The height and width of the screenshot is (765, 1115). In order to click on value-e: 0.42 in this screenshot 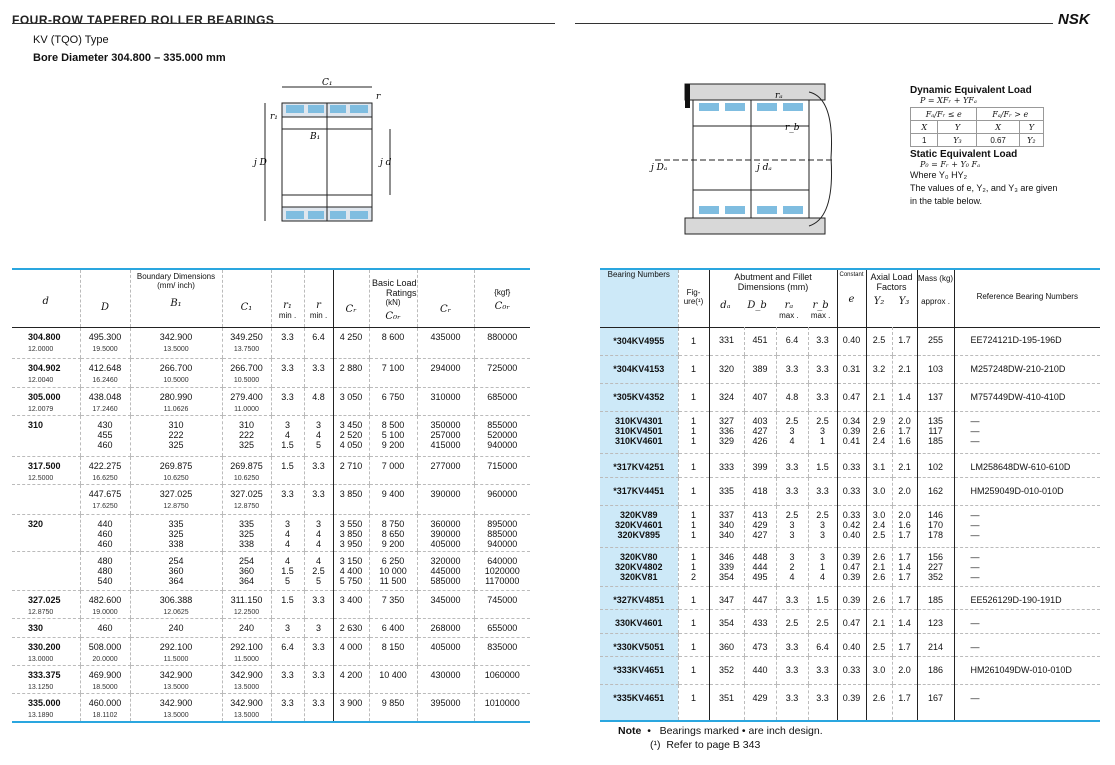, I will do `click(851, 524)`.